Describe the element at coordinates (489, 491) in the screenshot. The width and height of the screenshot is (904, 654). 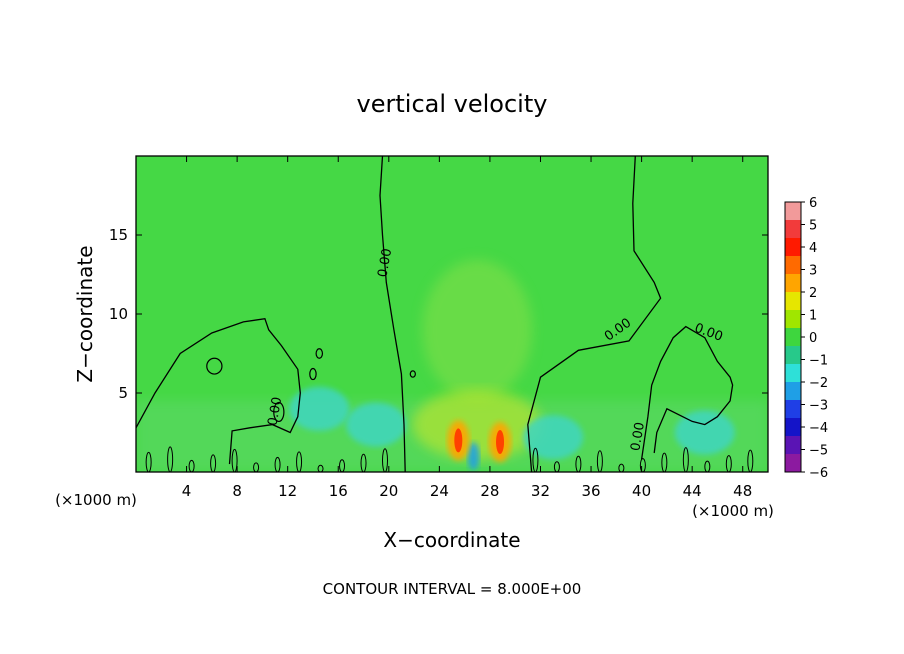
I see `x-tick-label: 28` at that location.